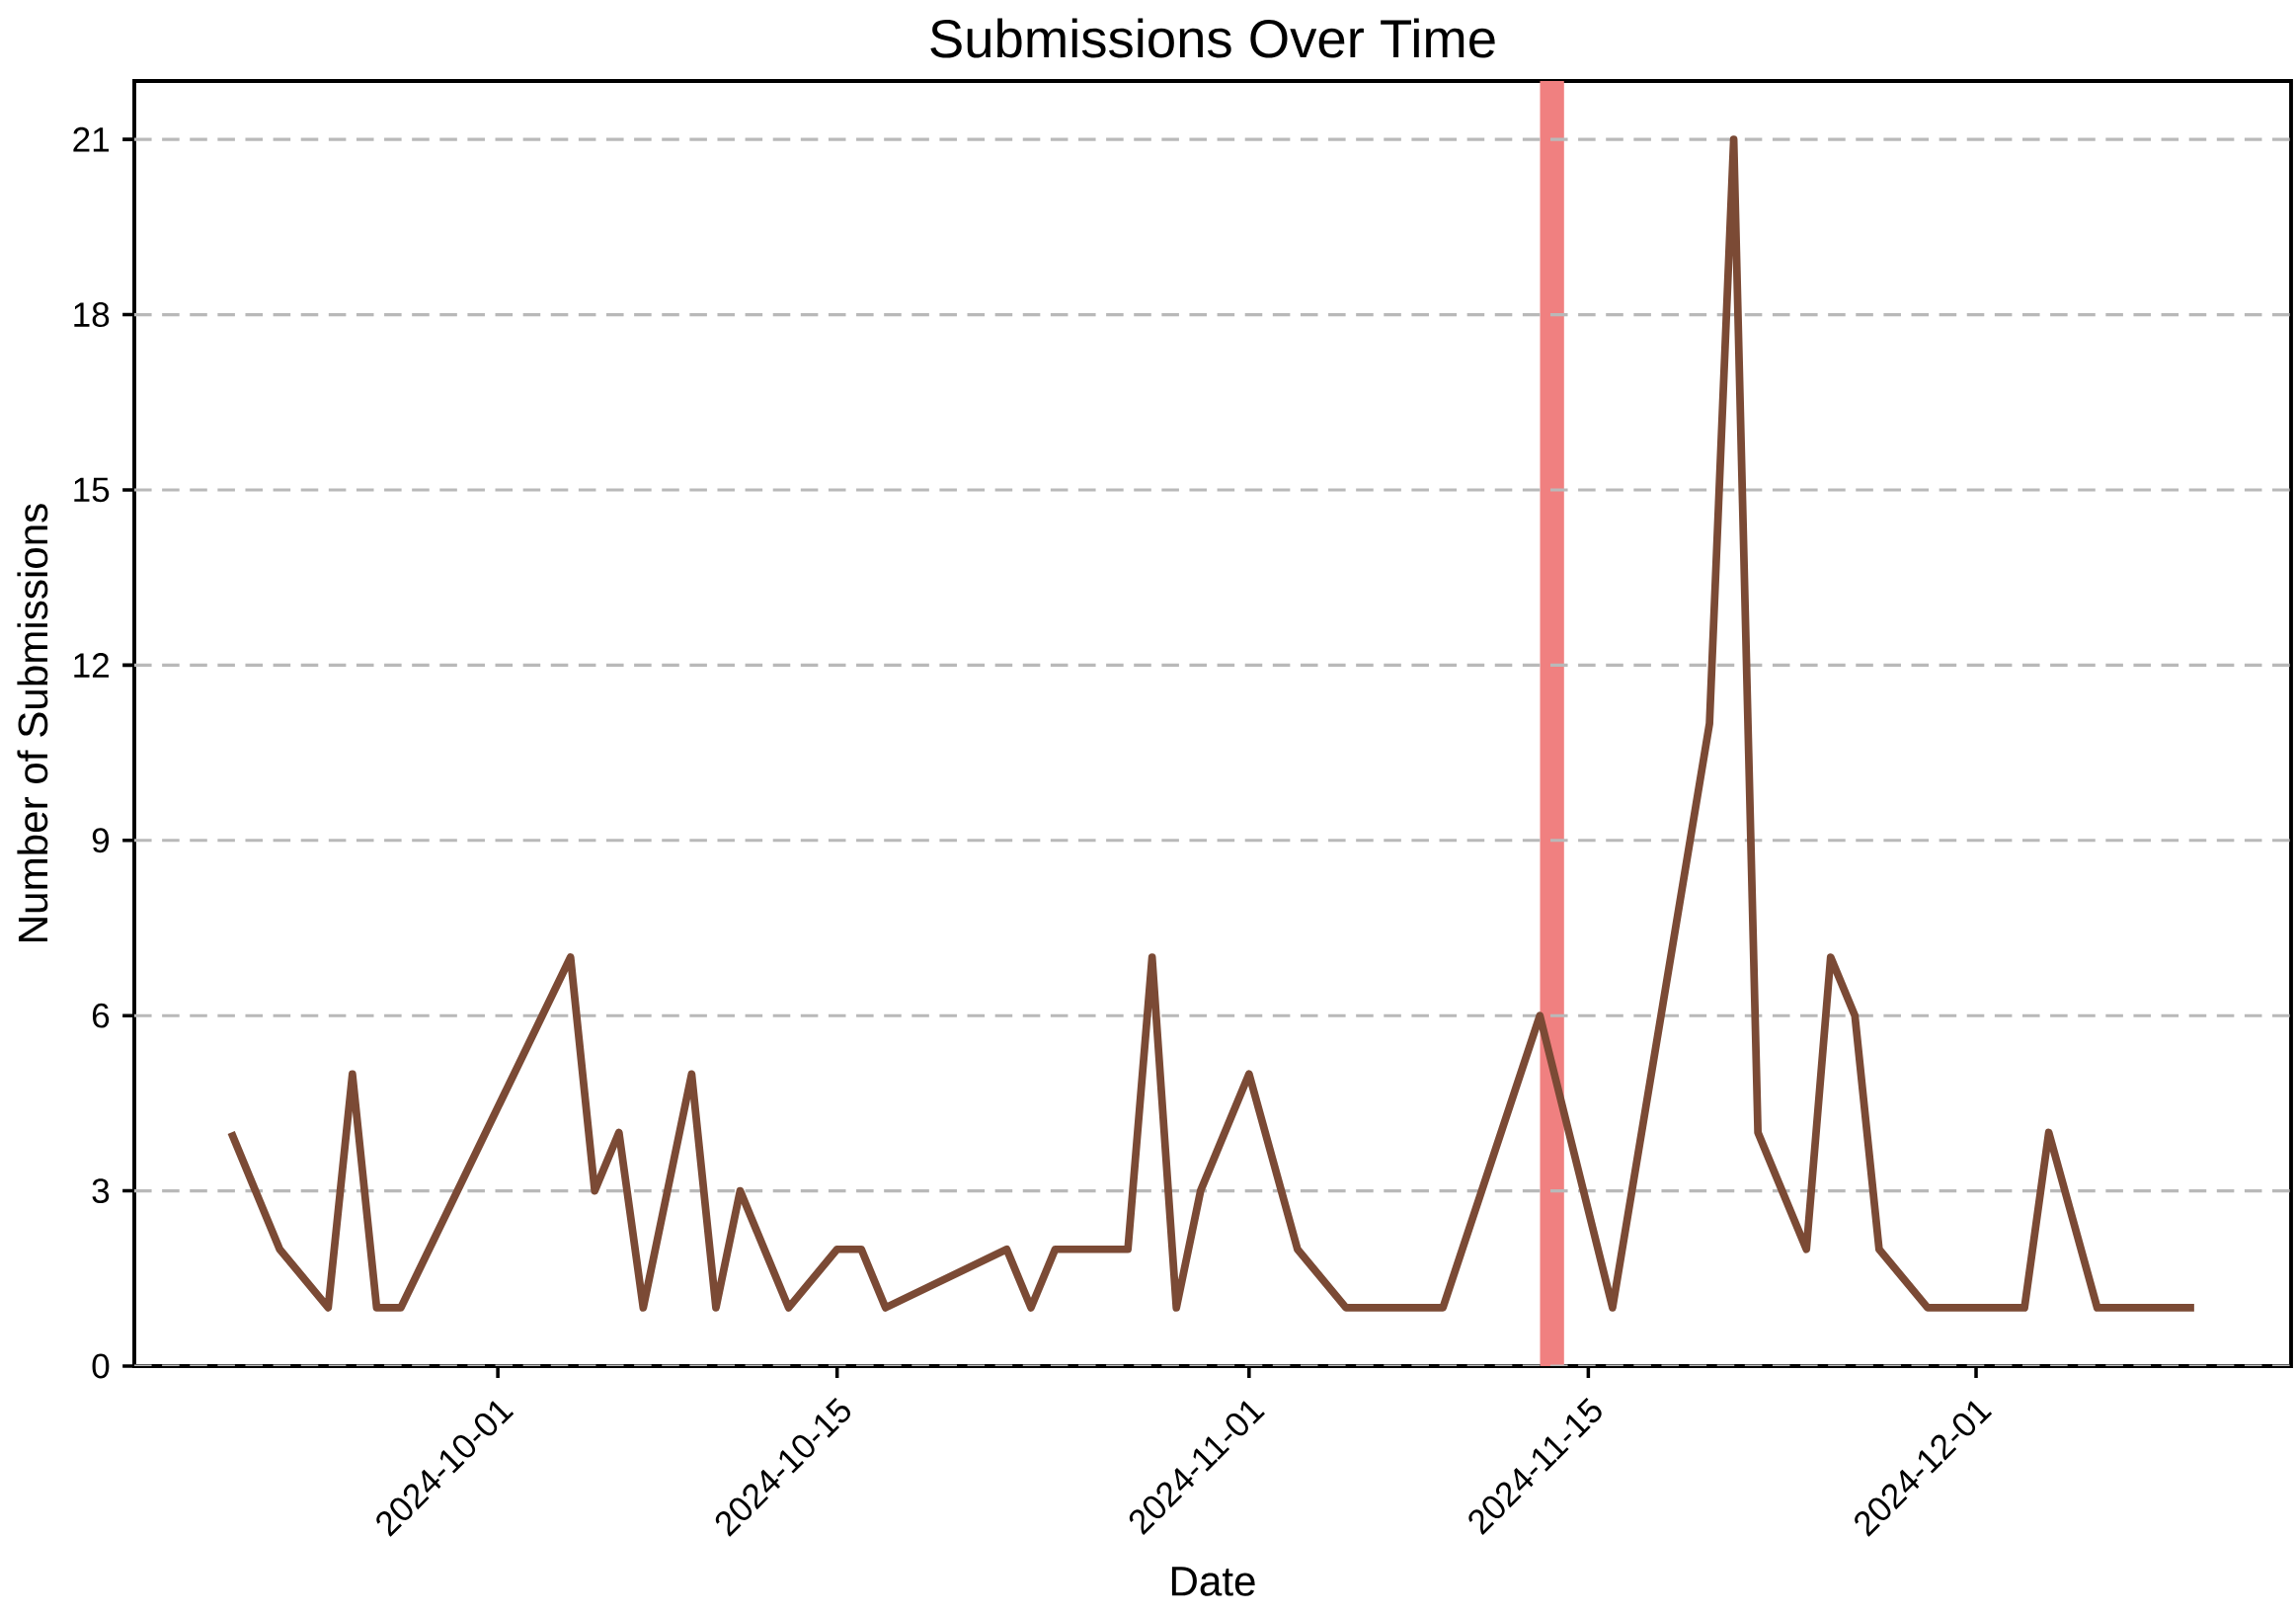 The width and height of the screenshot is (2296, 1616). I want to click on chart-title: Submissions Over Time, so click(1212, 38).